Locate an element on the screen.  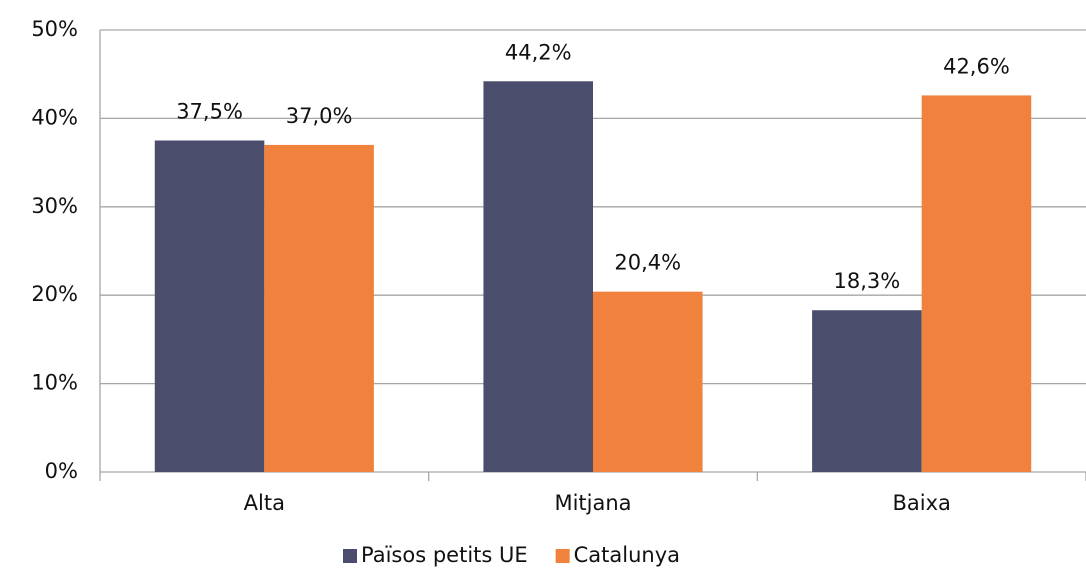
value-label: 20,4% is located at coordinates (647, 263).